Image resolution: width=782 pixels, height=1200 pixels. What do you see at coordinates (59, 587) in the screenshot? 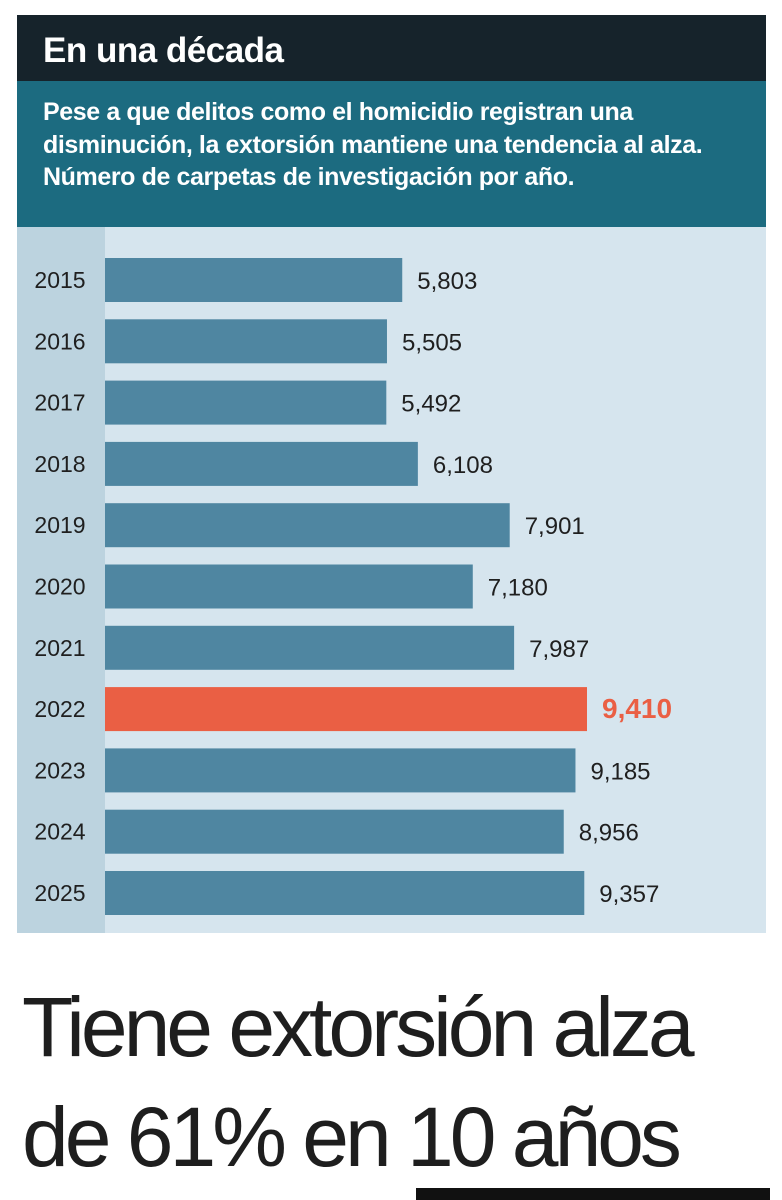
I see `year-label-2020: 2020` at bounding box center [59, 587].